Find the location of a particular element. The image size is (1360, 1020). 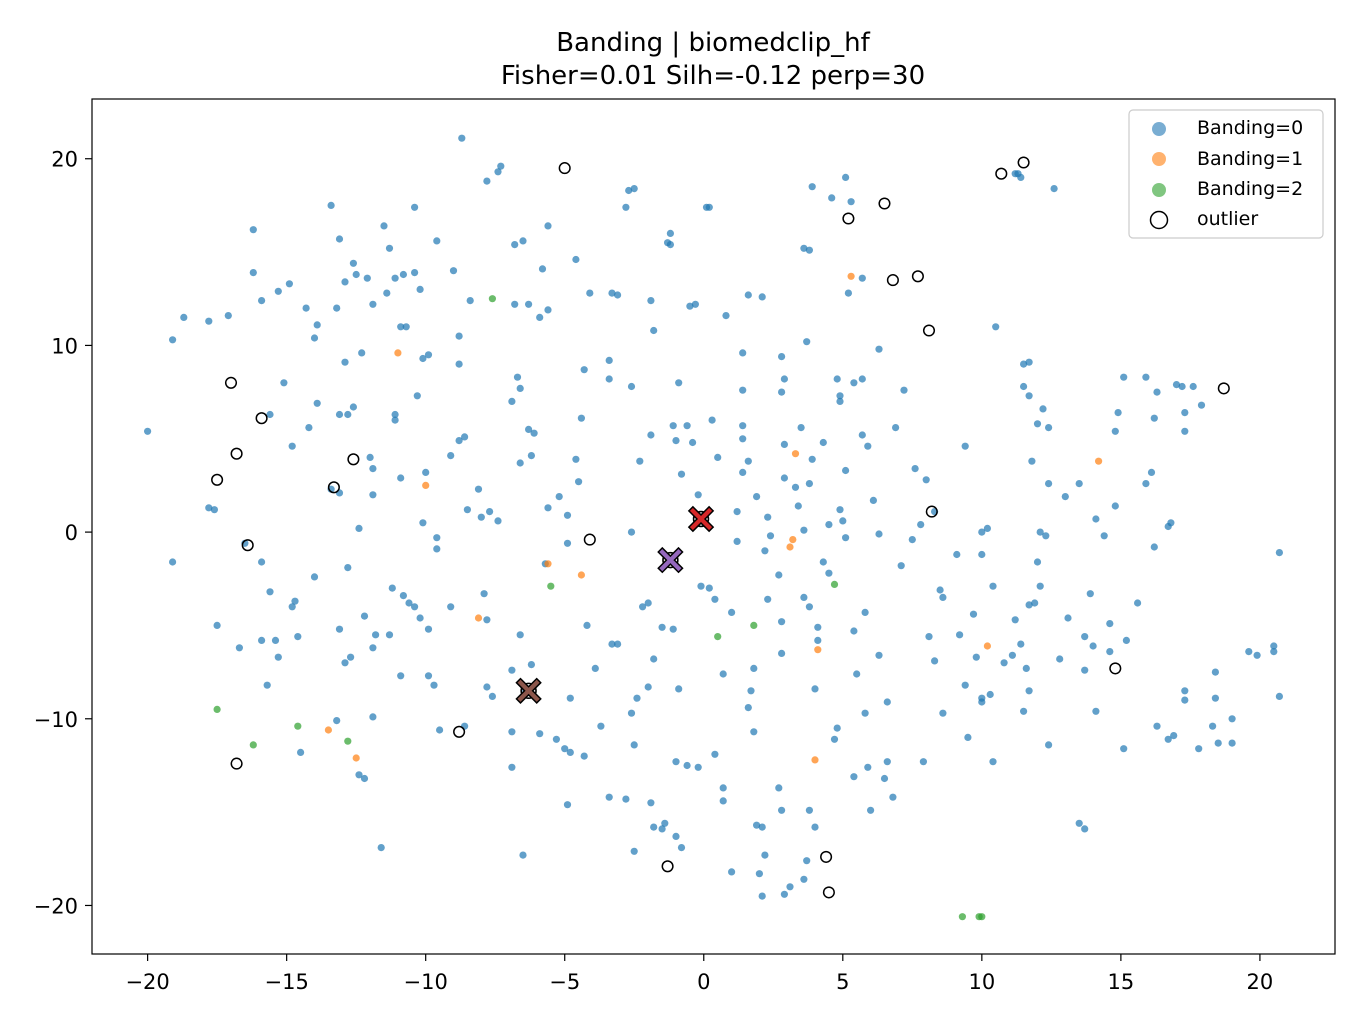

legend-label-outlier: outlier is located at coordinates (1227, 219).